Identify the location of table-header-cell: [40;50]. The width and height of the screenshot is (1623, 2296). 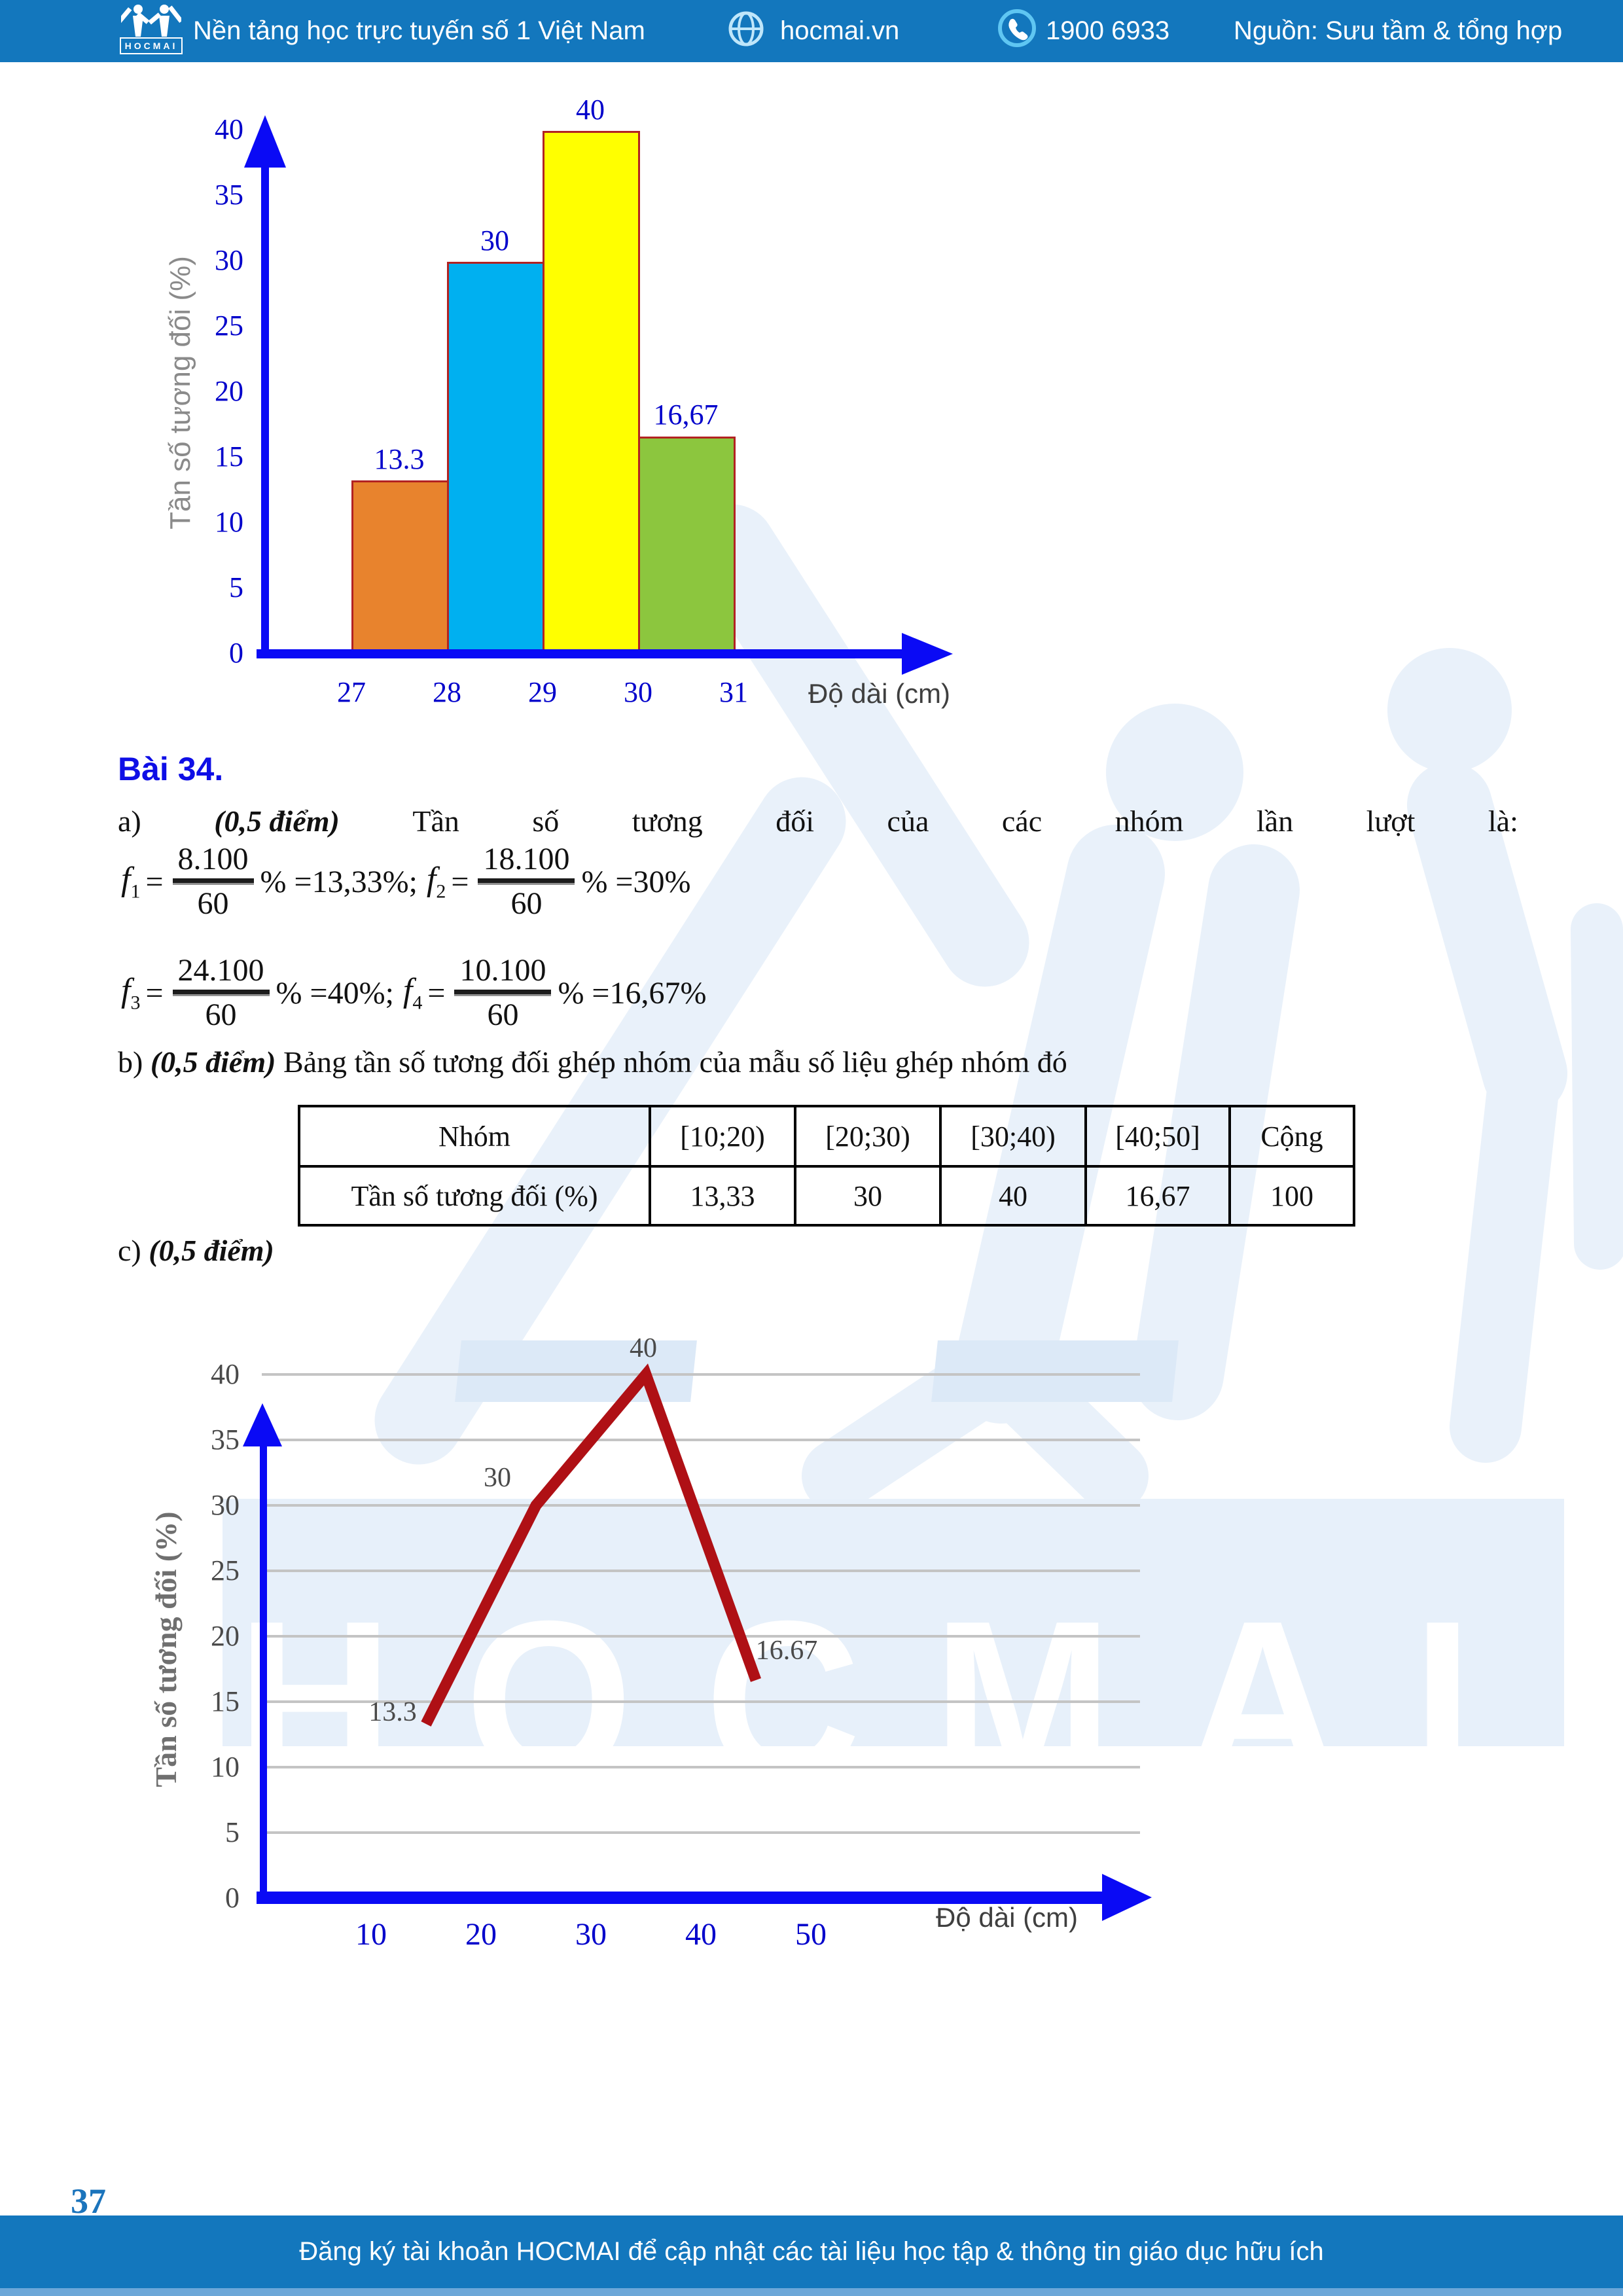
(1157, 1136).